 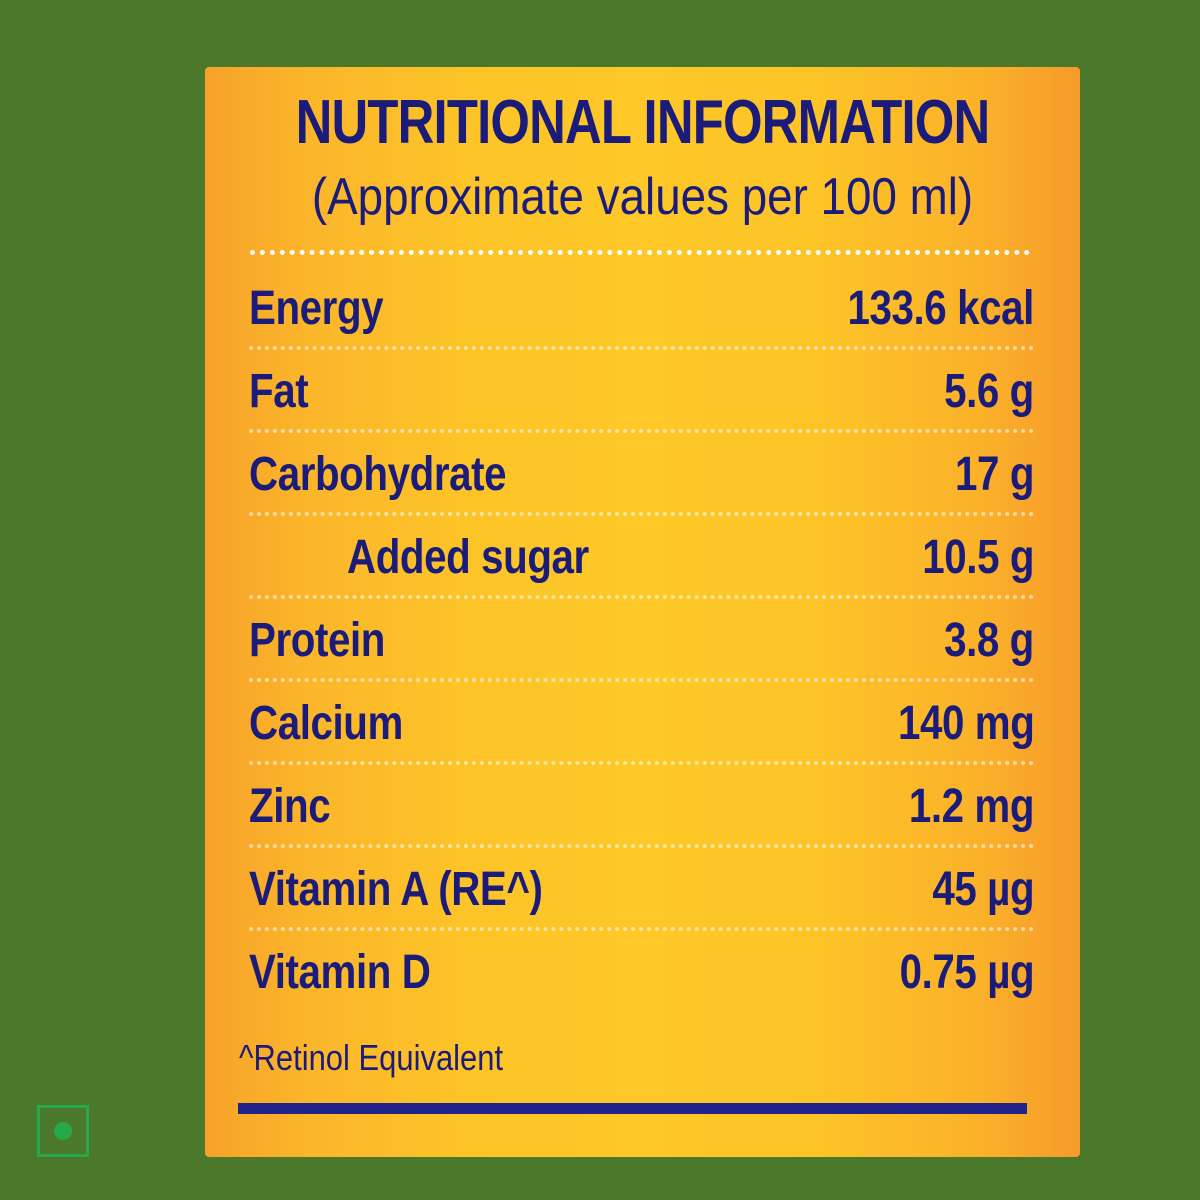 What do you see at coordinates (642, 197) in the screenshot?
I see `panel-subtitle: (Approximate values per 100 ml)` at bounding box center [642, 197].